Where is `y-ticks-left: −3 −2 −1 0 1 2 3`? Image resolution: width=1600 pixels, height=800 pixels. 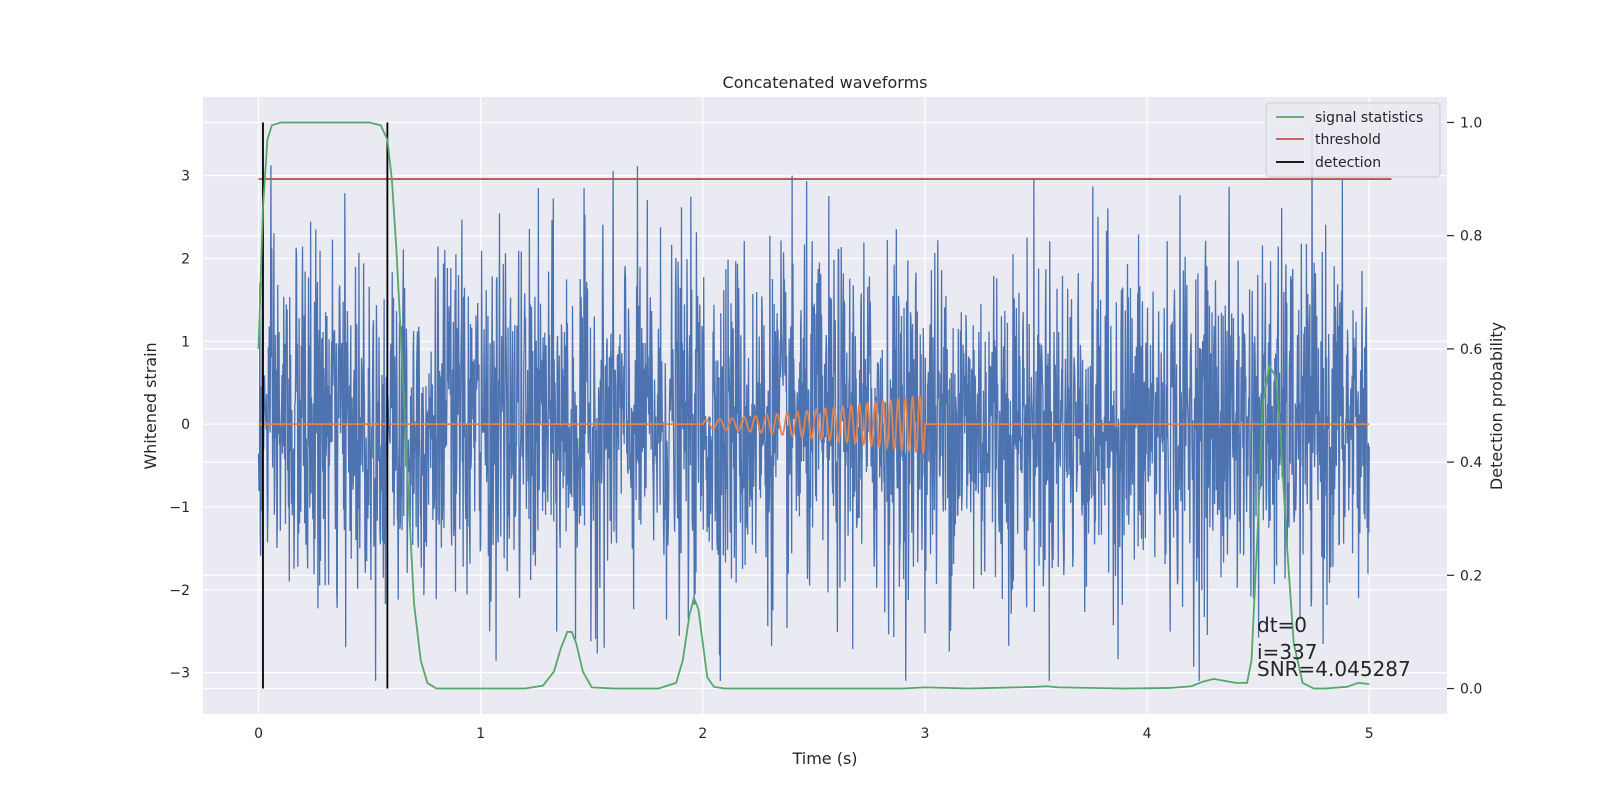
y-ticks-left: −3 −2 −1 0 1 2 3 is located at coordinates (179, 425).